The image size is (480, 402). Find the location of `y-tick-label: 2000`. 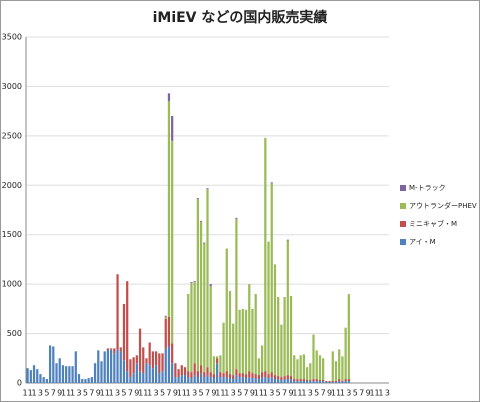

y-tick-label: 2000 is located at coordinates (12, 185).